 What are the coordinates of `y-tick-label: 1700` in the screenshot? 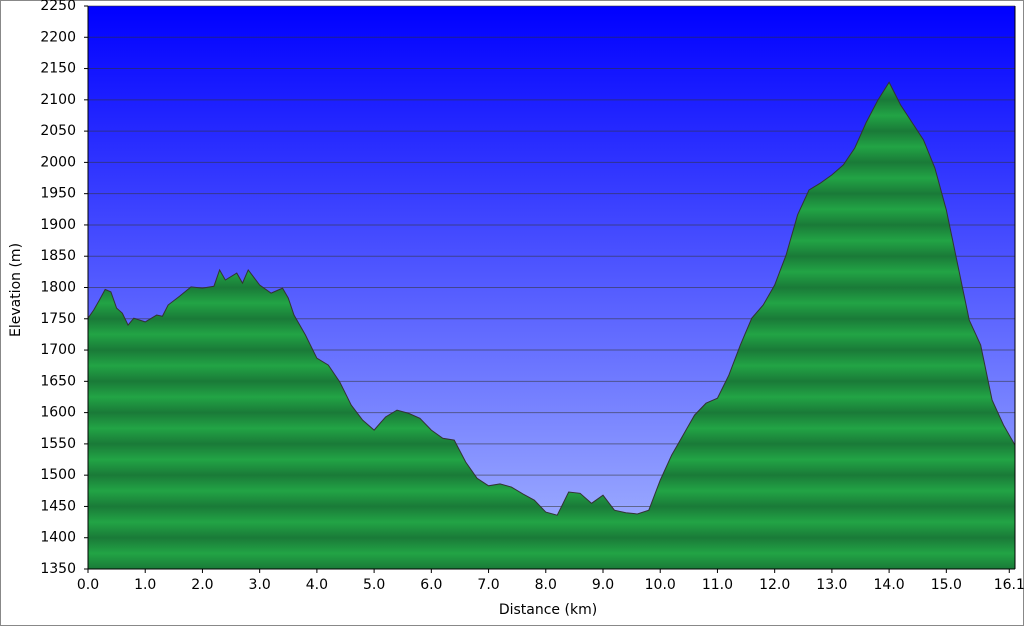 It's located at (58, 350).